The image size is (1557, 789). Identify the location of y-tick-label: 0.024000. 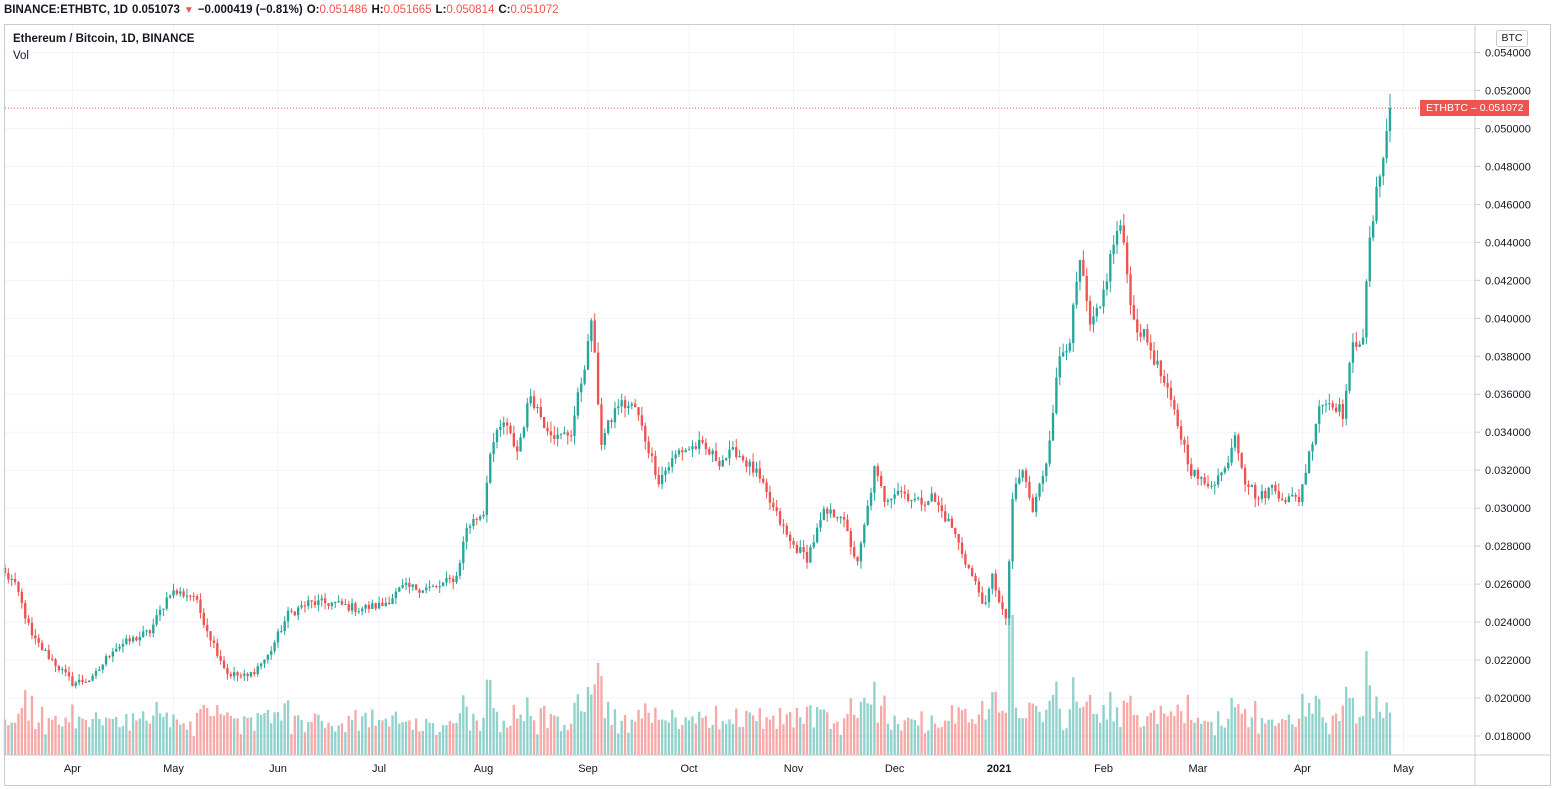
(1508, 623).